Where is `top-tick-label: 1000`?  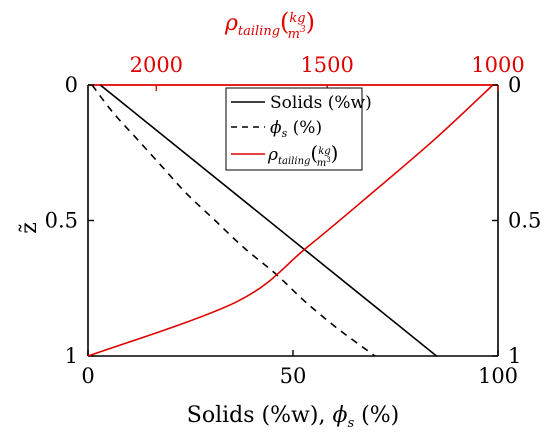 top-tick-label: 1000 is located at coordinates (497, 65).